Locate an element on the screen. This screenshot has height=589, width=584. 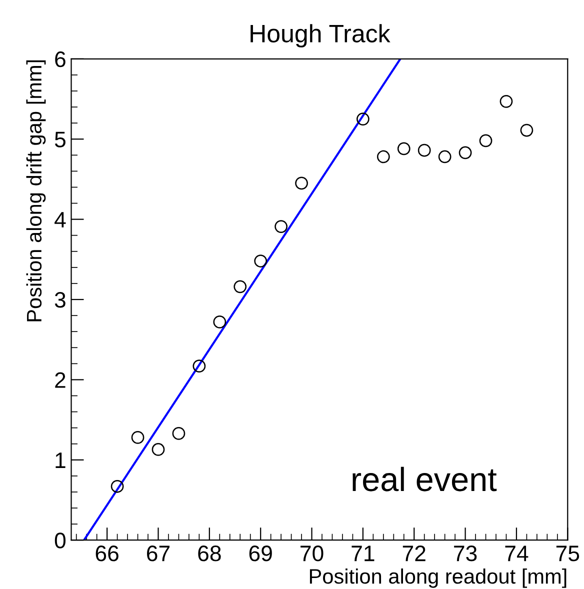
x-tick-label: 71 is located at coordinates (363, 554).